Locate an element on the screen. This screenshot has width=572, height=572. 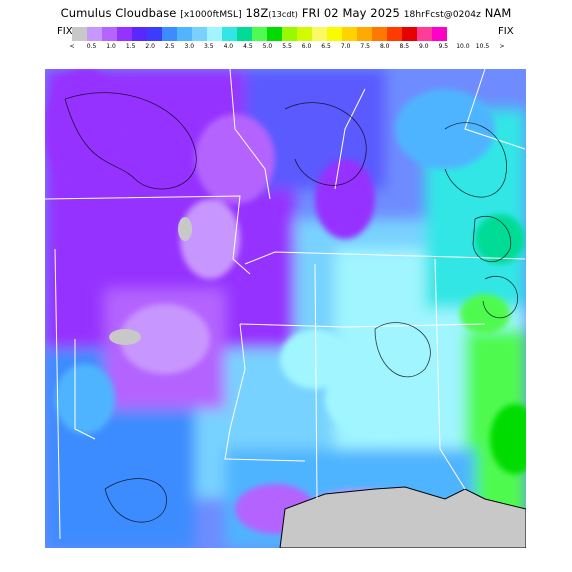
colorbar-tick-label: 9.0 is located at coordinates (424, 46).